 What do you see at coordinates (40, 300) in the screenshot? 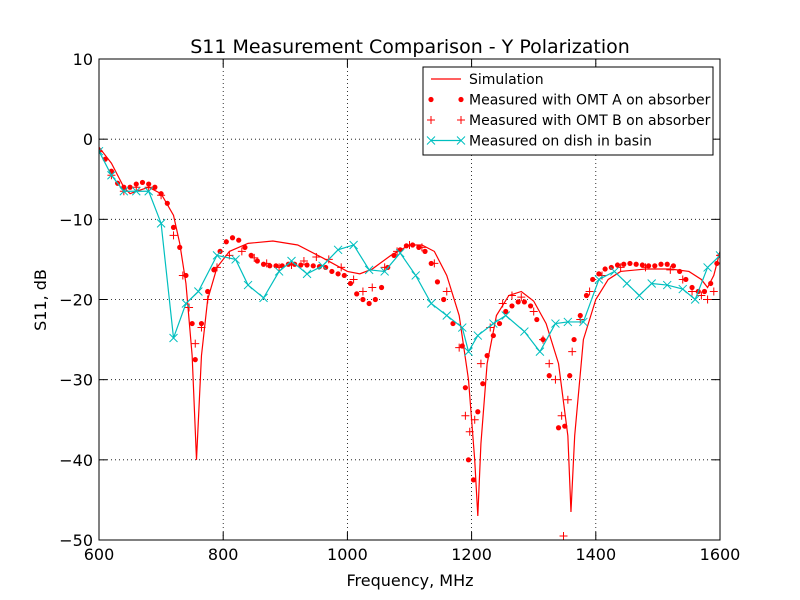
I see `y-axis-label: S11, dB` at bounding box center [40, 300].